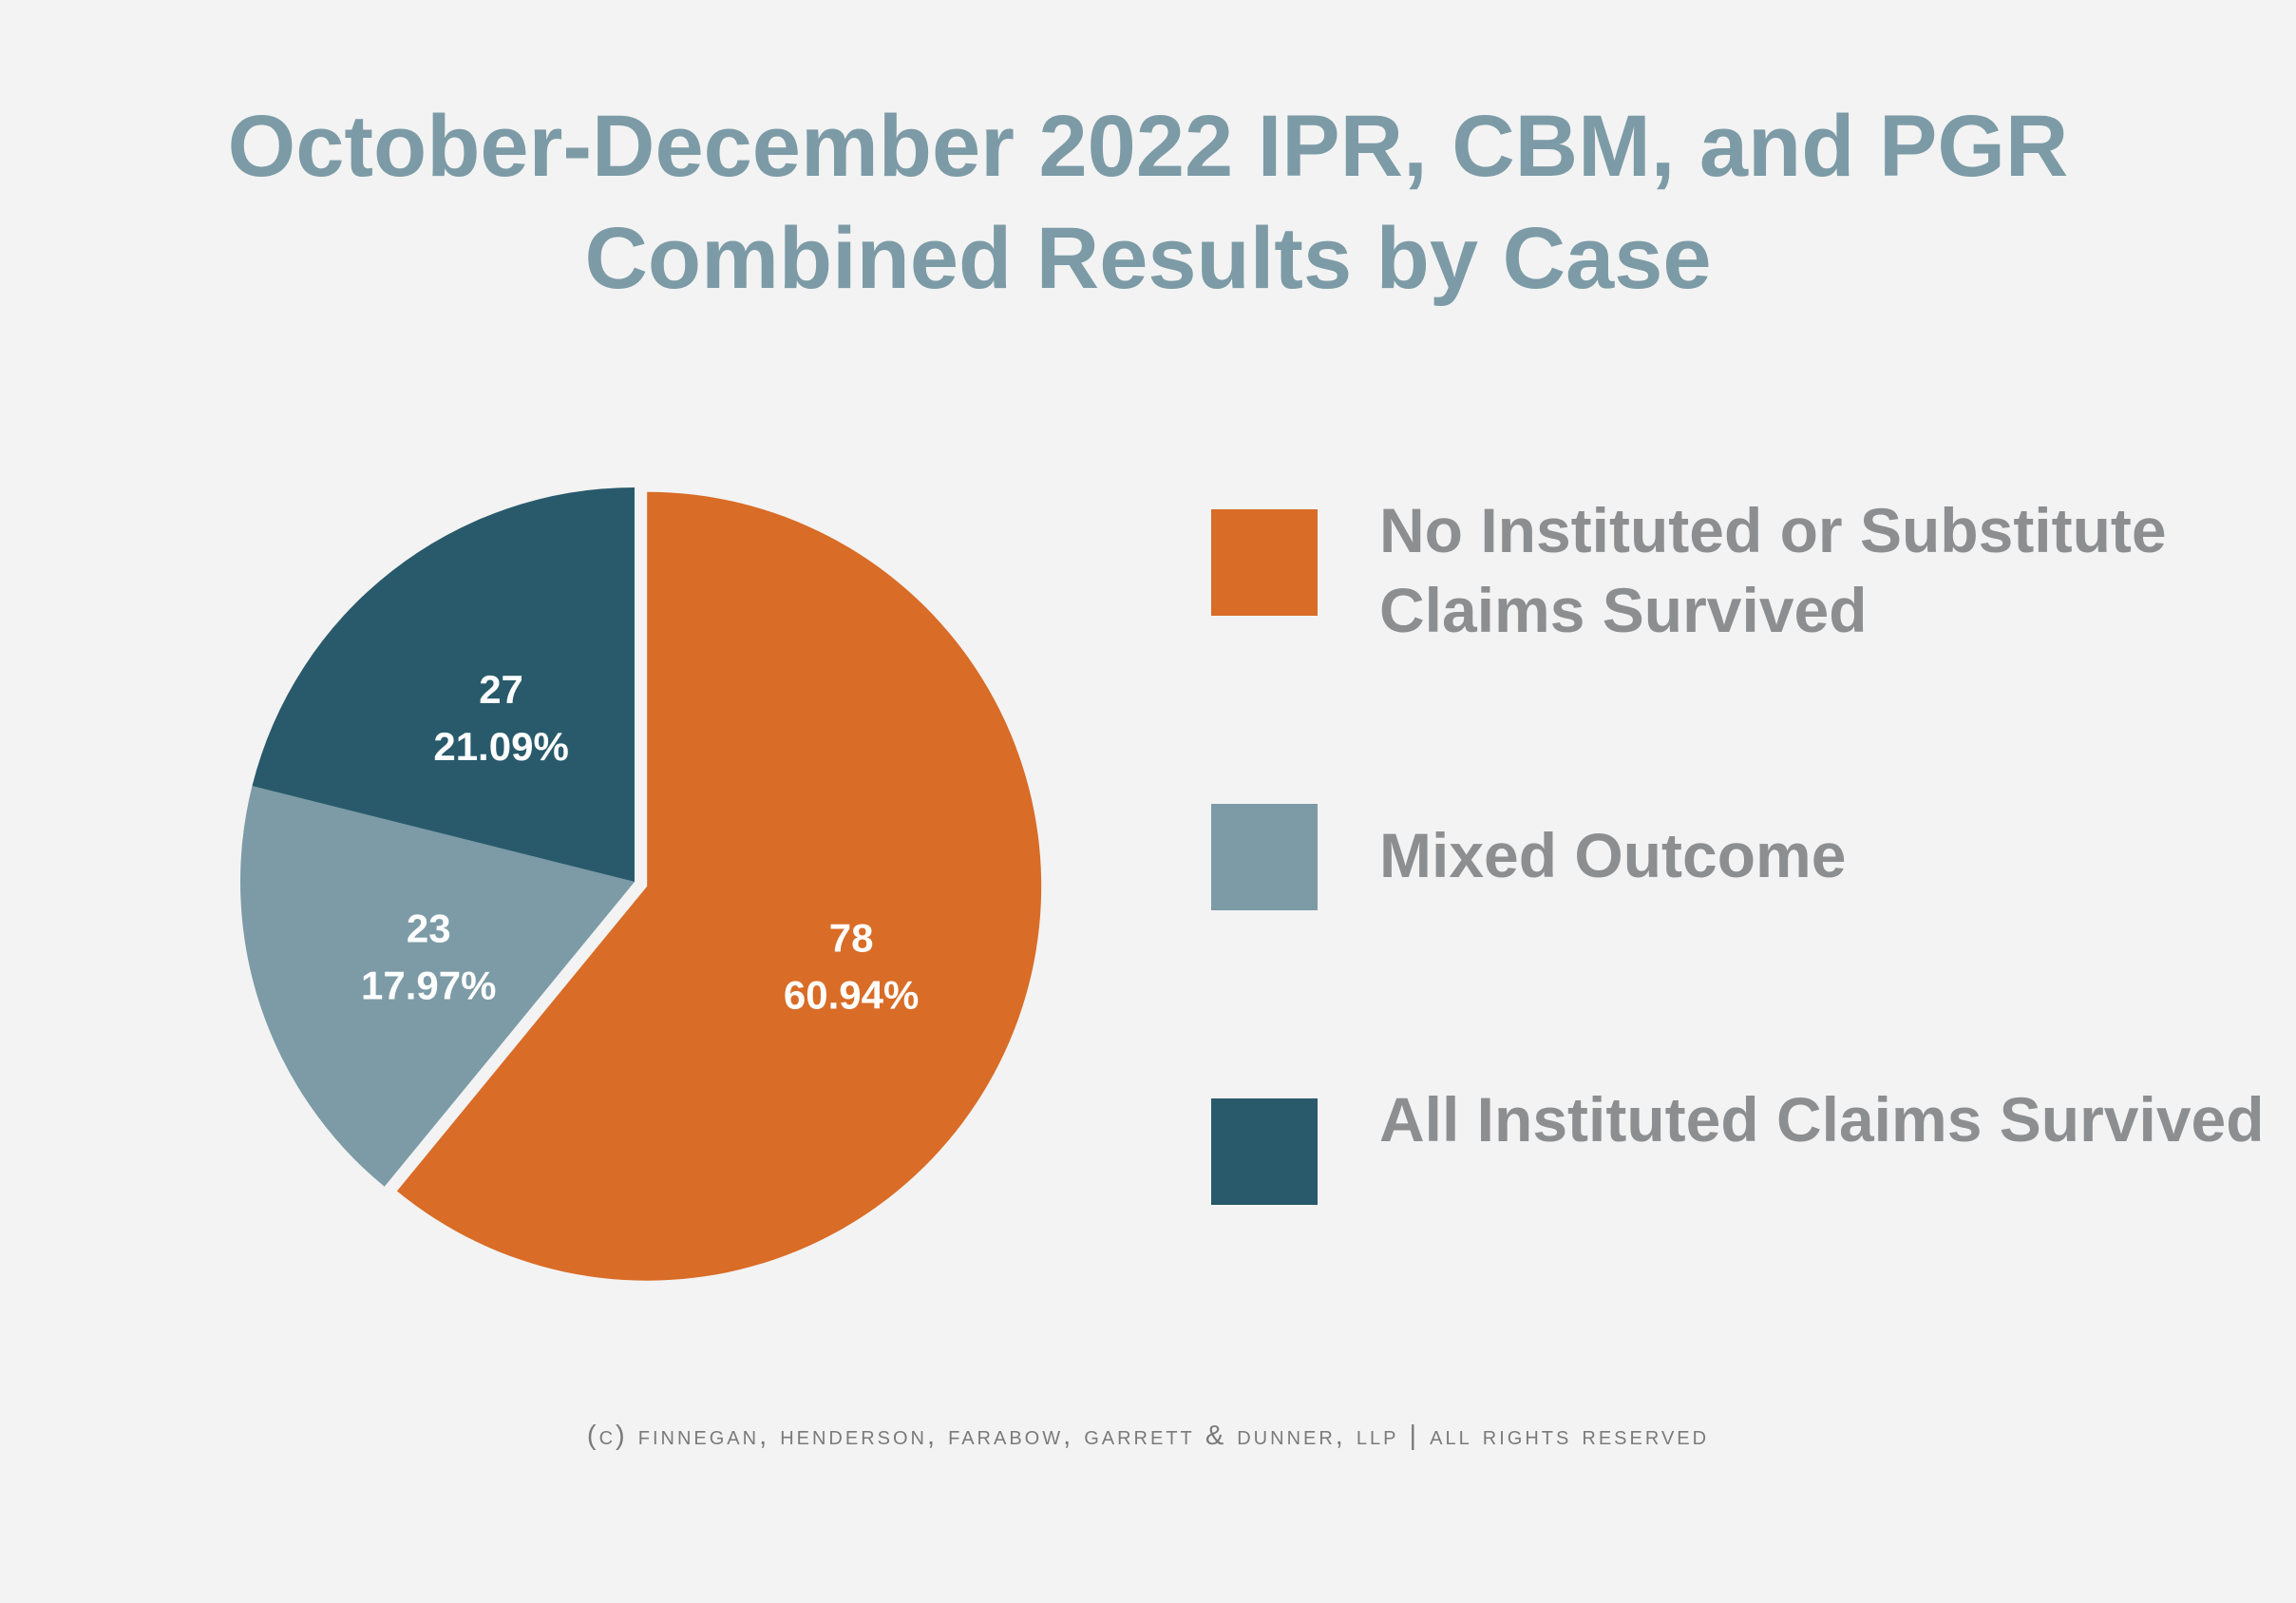 This screenshot has width=2296, height=1603. What do you see at coordinates (1264, 857) in the screenshot?
I see `legend-swatch-mixed-outcome` at bounding box center [1264, 857].